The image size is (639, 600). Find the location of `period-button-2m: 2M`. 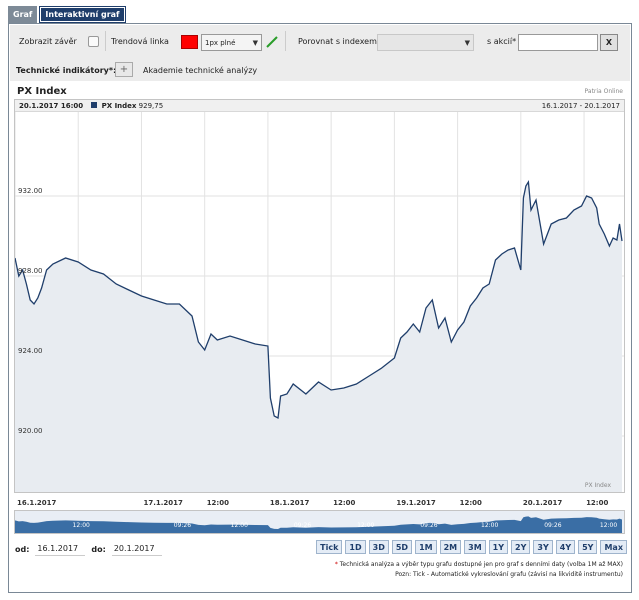

period-button-2m: 2M is located at coordinates (450, 547).